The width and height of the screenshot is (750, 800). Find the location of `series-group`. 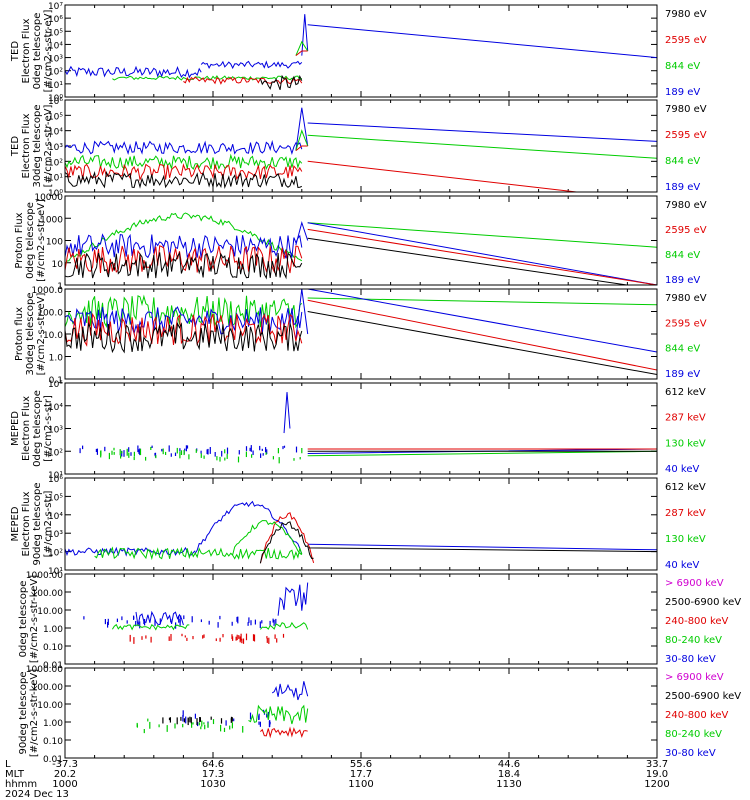

series-group is located at coordinates (222, 710).